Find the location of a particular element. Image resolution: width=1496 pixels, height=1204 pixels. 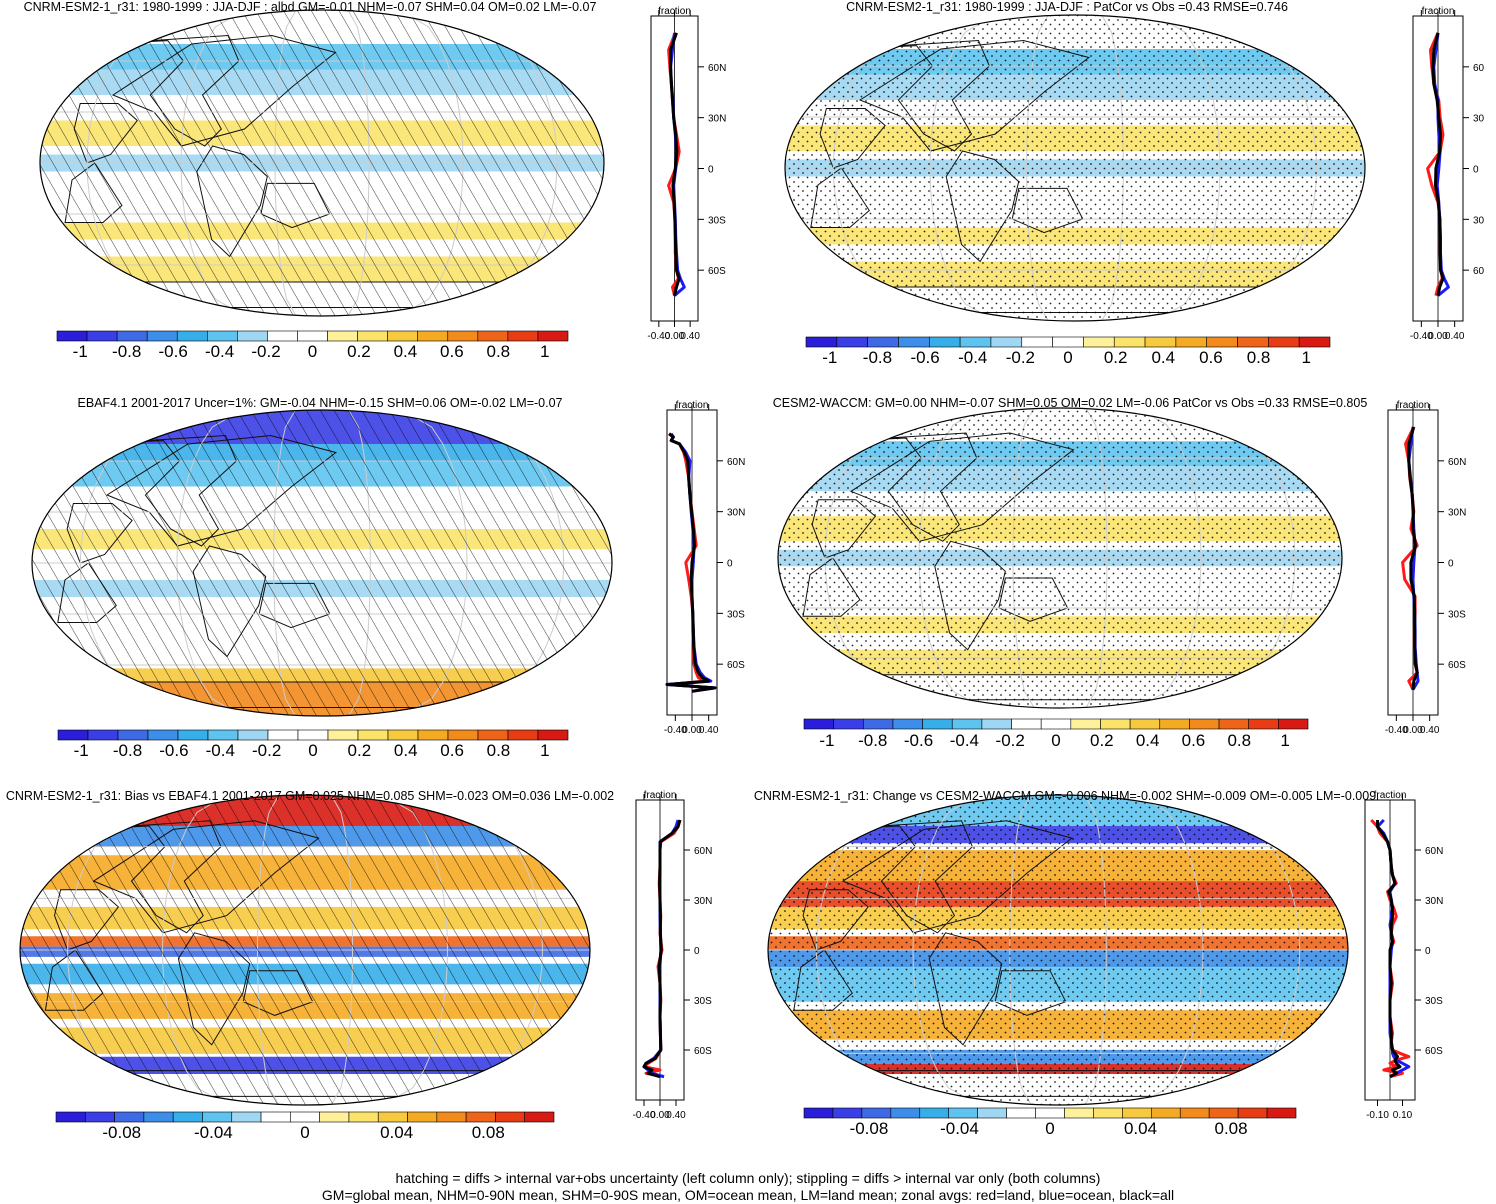

colorbar-p3: -1 -0.8 -0.6 -0.4 -0.2 0 0.2 0.4 0.6 0.8 1 is located at coordinates (313, 744).